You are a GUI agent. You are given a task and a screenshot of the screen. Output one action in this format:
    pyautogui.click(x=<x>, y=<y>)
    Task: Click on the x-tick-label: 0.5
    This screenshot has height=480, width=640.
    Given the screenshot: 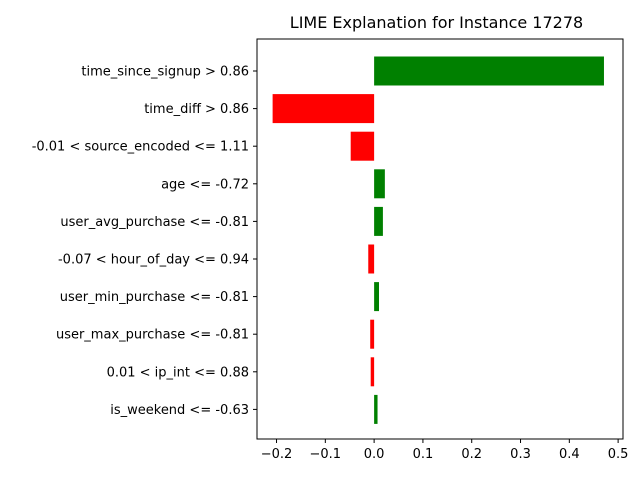 What is the action you would take?
    pyautogui.click(x=618, y=454)
    